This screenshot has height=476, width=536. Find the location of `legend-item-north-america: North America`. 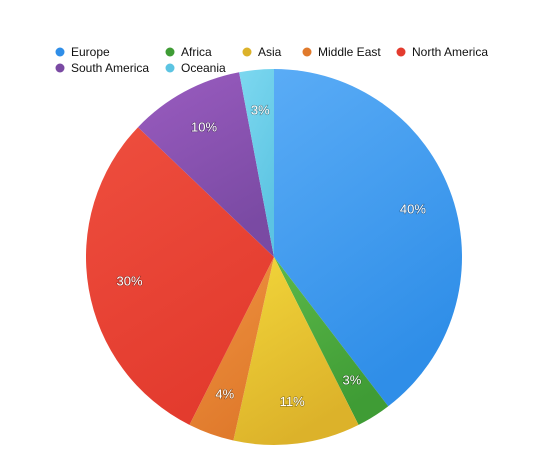

legend-item-north-america: North America is located at coordinates (442, 52).